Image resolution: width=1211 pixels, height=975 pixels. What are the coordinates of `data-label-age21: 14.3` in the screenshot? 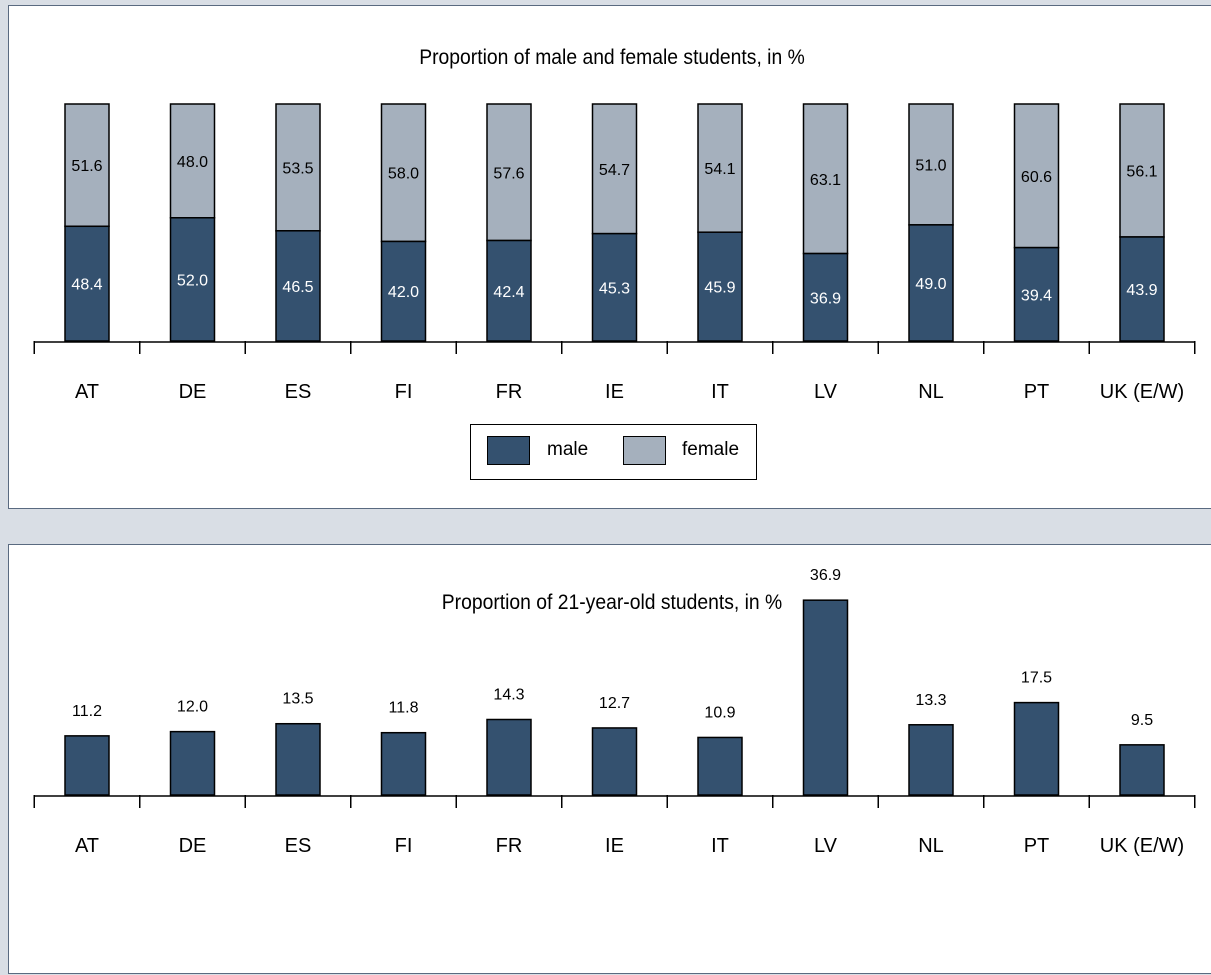 It's located at (508, 694).